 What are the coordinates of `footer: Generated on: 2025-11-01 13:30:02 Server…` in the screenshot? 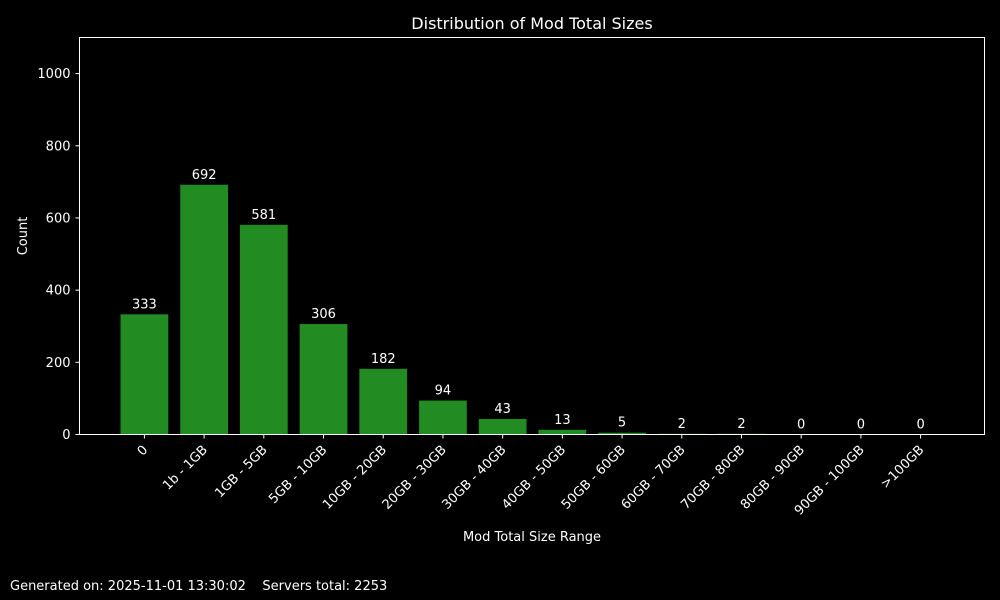 It's located at (198, 586).